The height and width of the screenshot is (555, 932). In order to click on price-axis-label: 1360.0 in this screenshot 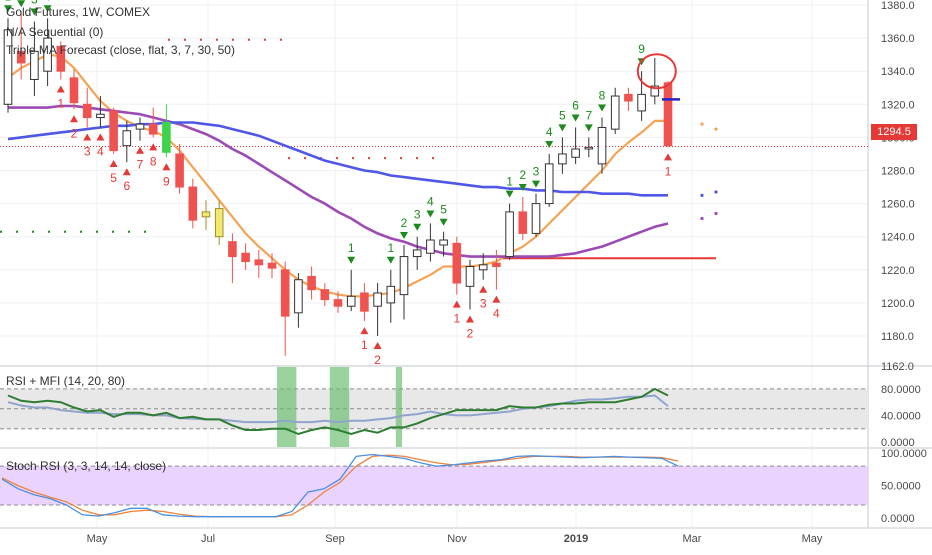, I will do `click(898, 39)`.